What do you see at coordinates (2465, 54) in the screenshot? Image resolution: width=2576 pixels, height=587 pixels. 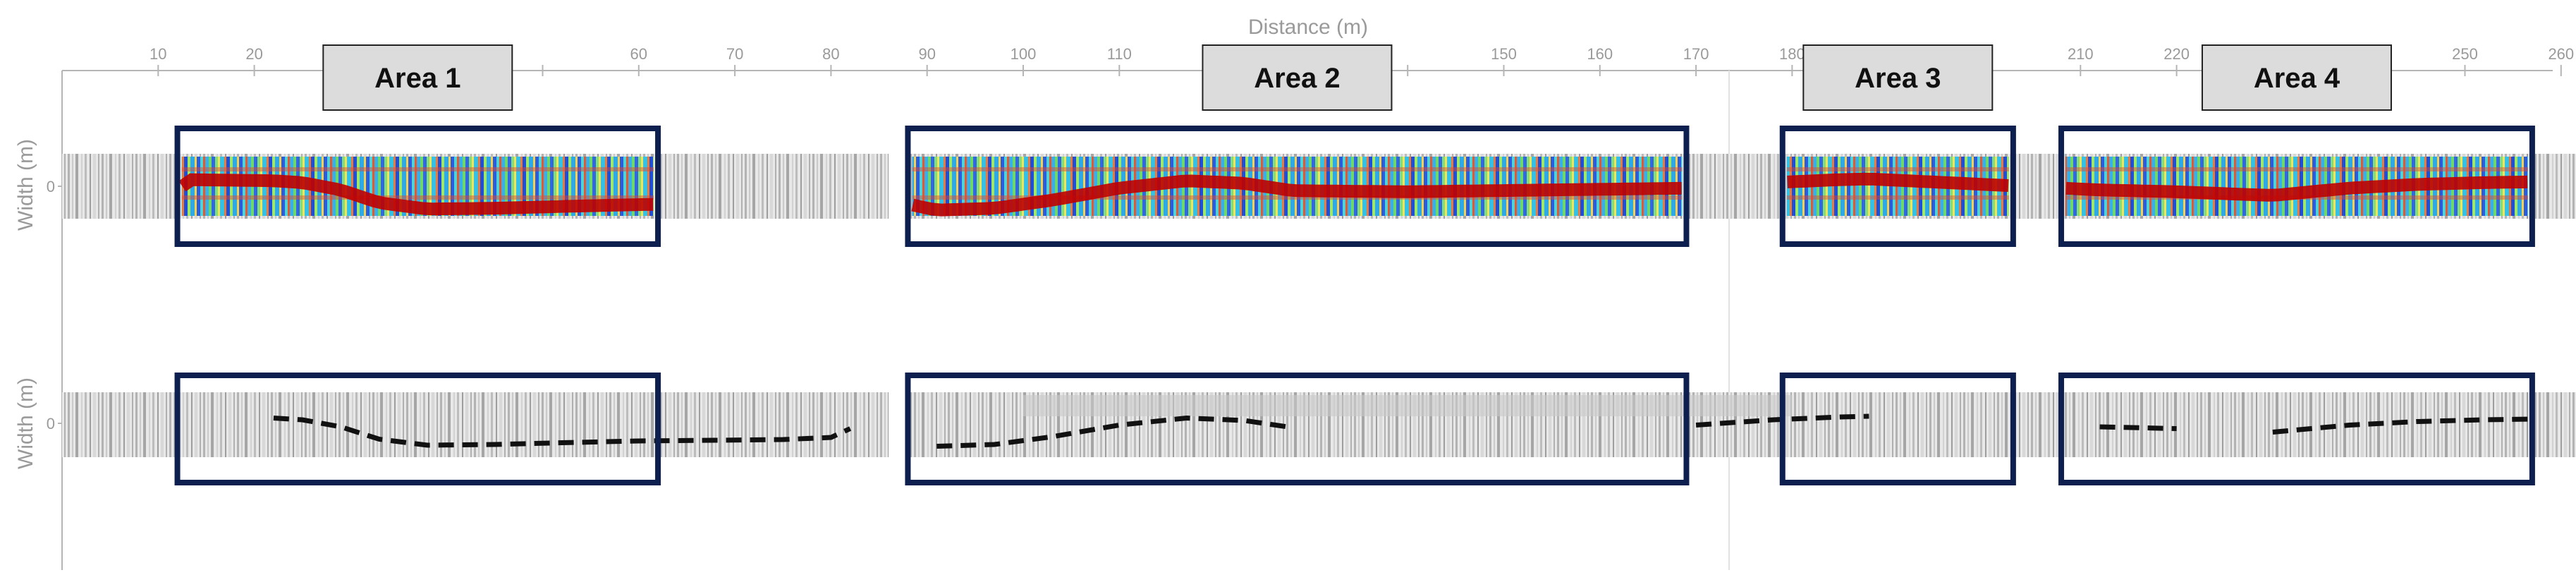 I see `x-tick-label: 250` at bounding box center [2465, 54].